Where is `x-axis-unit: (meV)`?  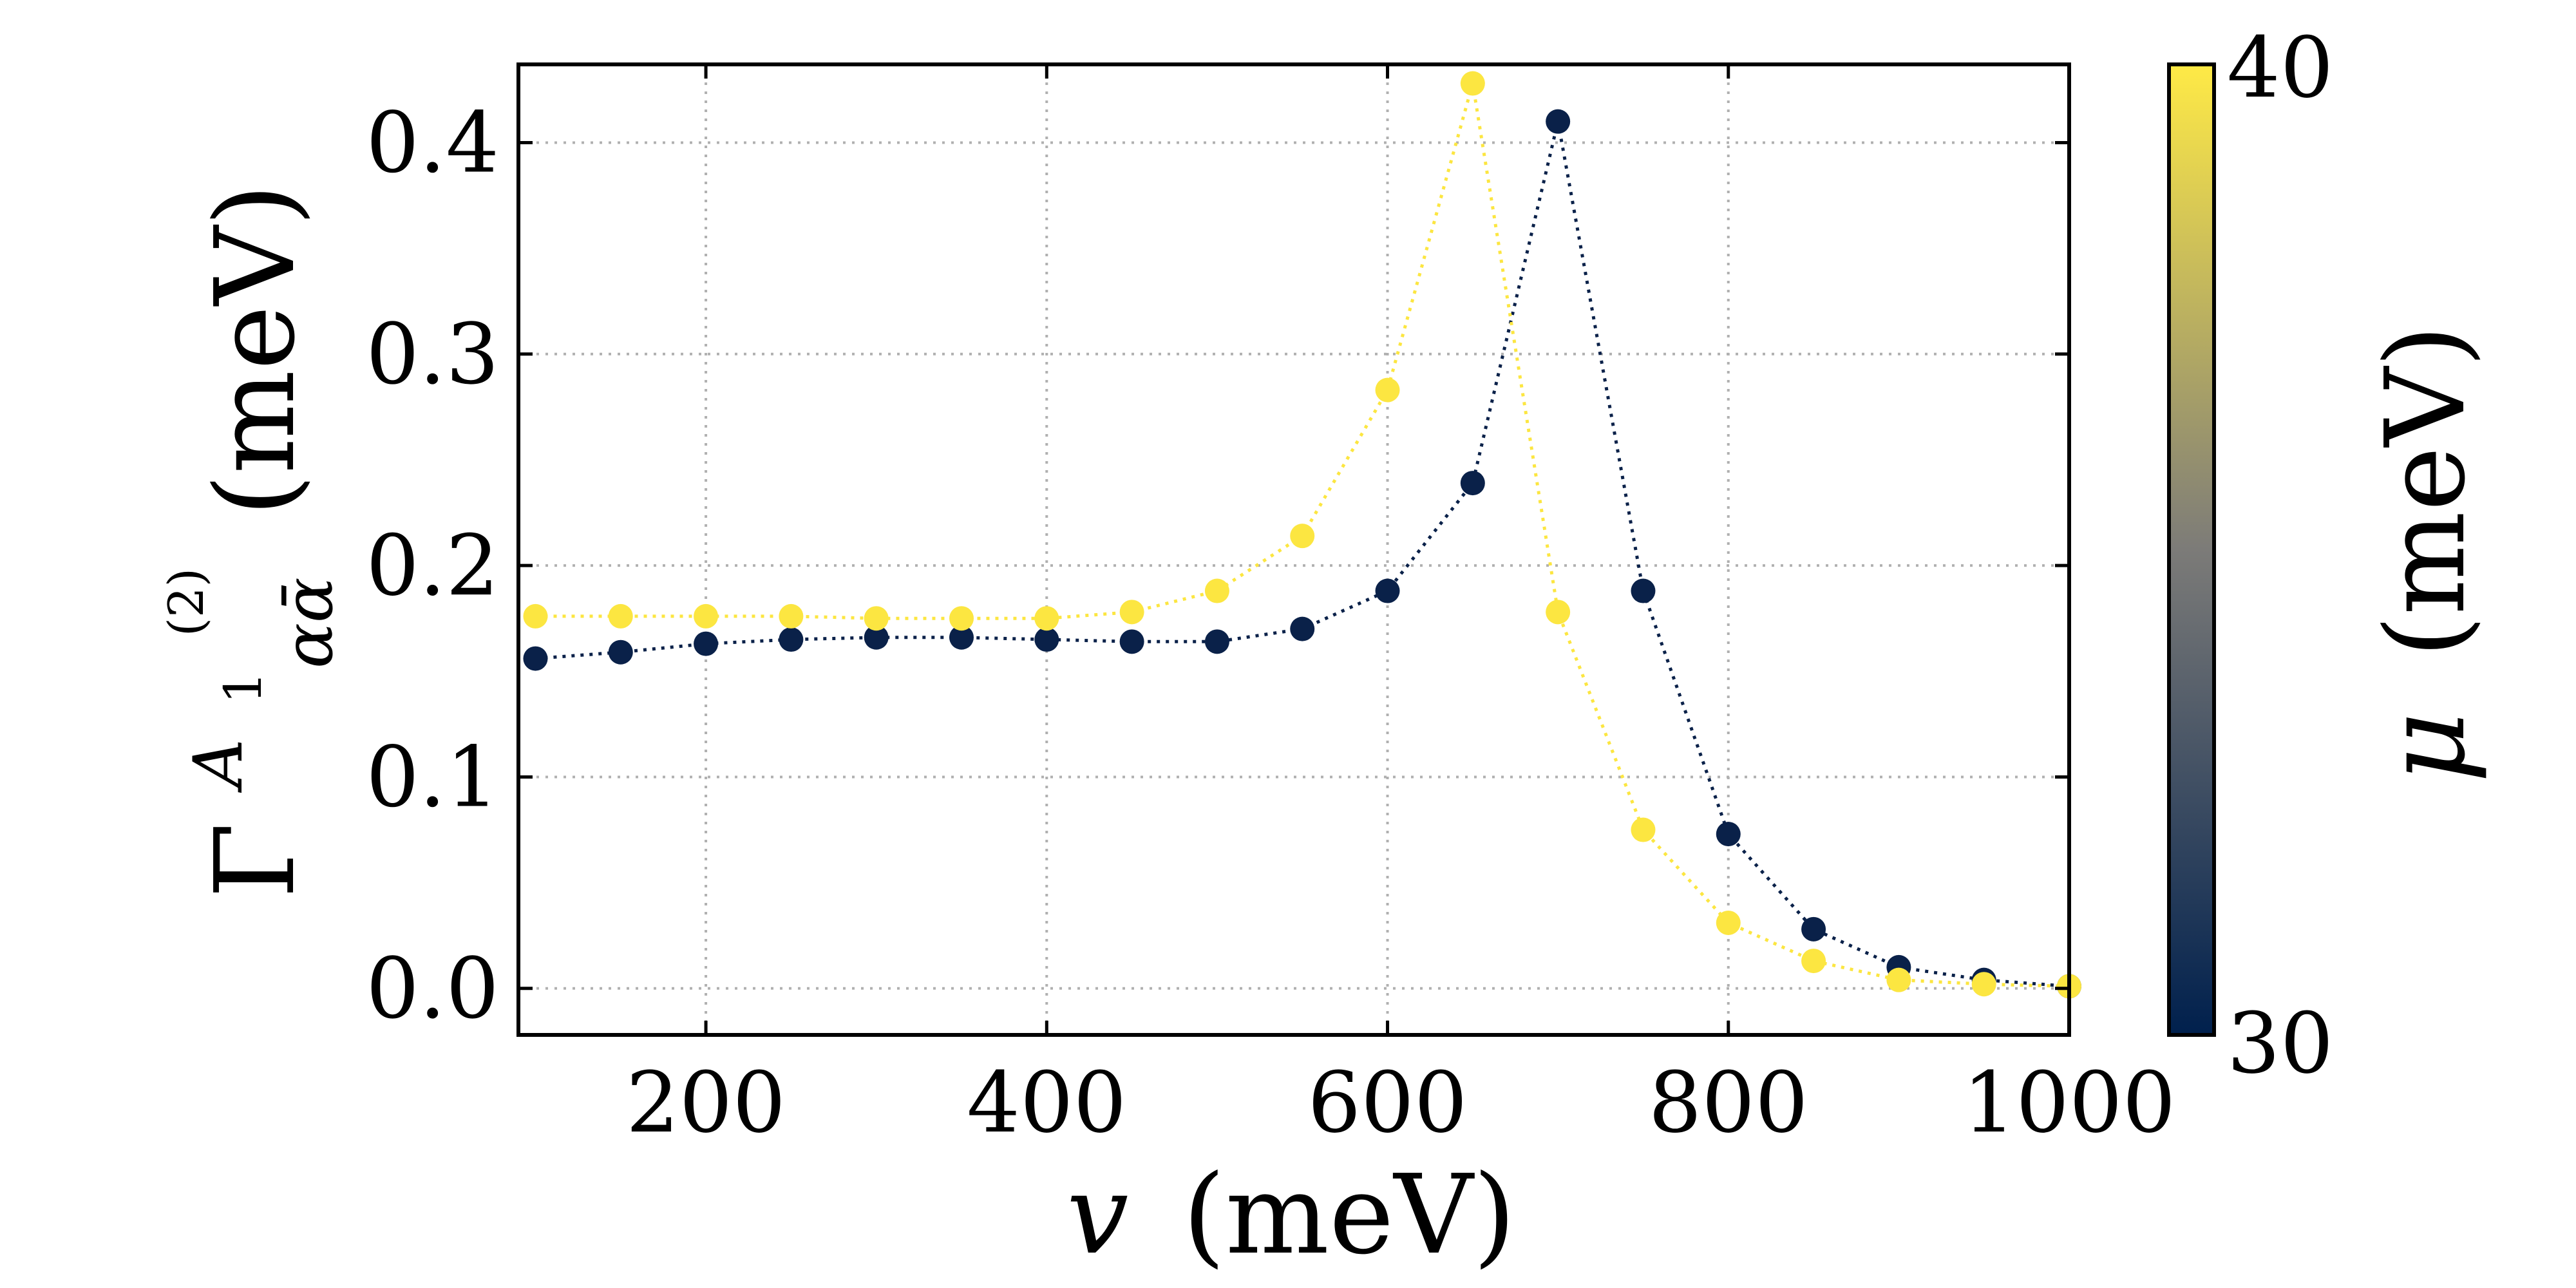
x-axis-unit: (meV) is located at coordinates (1349, 1215).